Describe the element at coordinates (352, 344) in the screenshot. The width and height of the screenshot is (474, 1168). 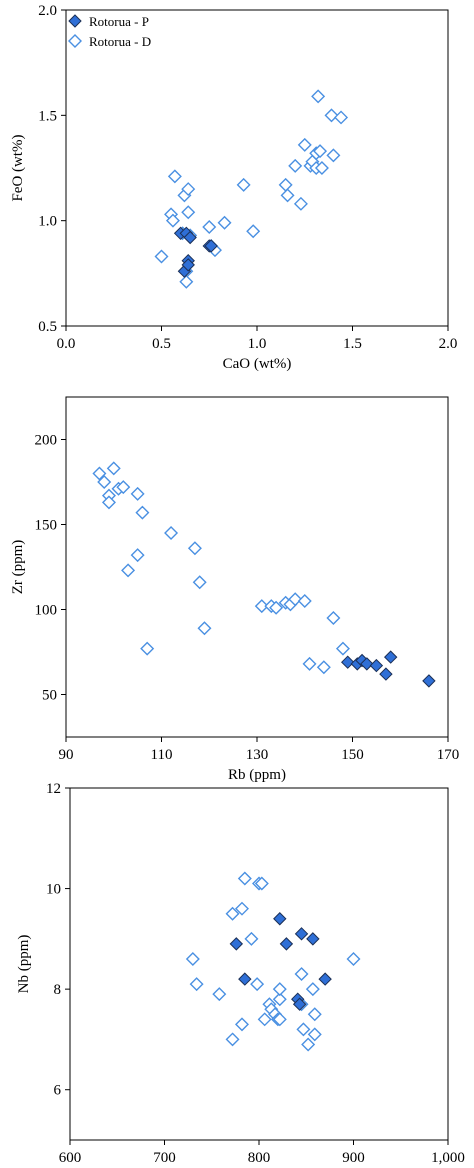
I see `x-tick-label: 1.5` at that location.